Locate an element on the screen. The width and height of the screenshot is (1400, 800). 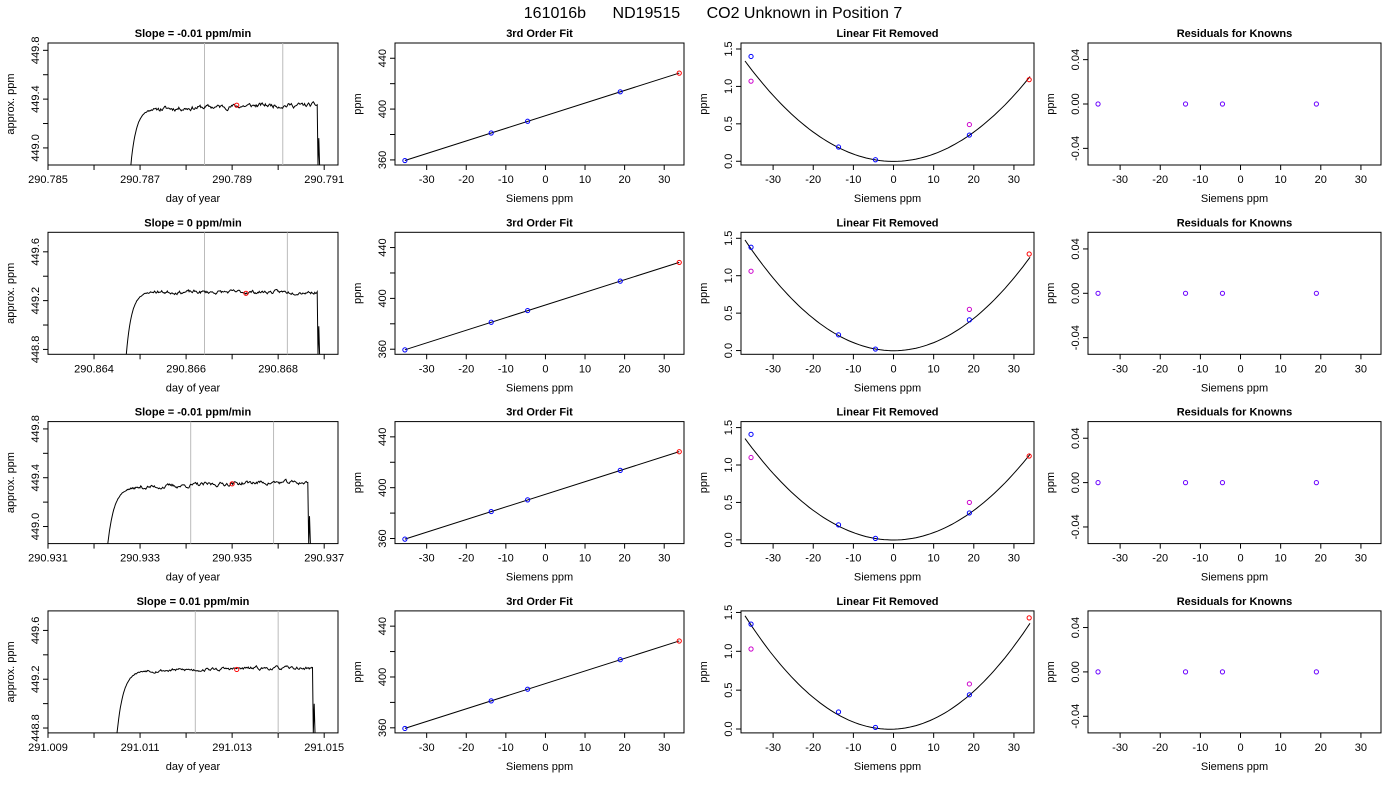
residuals-x-tick-label: 20 is located at coordinates (1321, 559).